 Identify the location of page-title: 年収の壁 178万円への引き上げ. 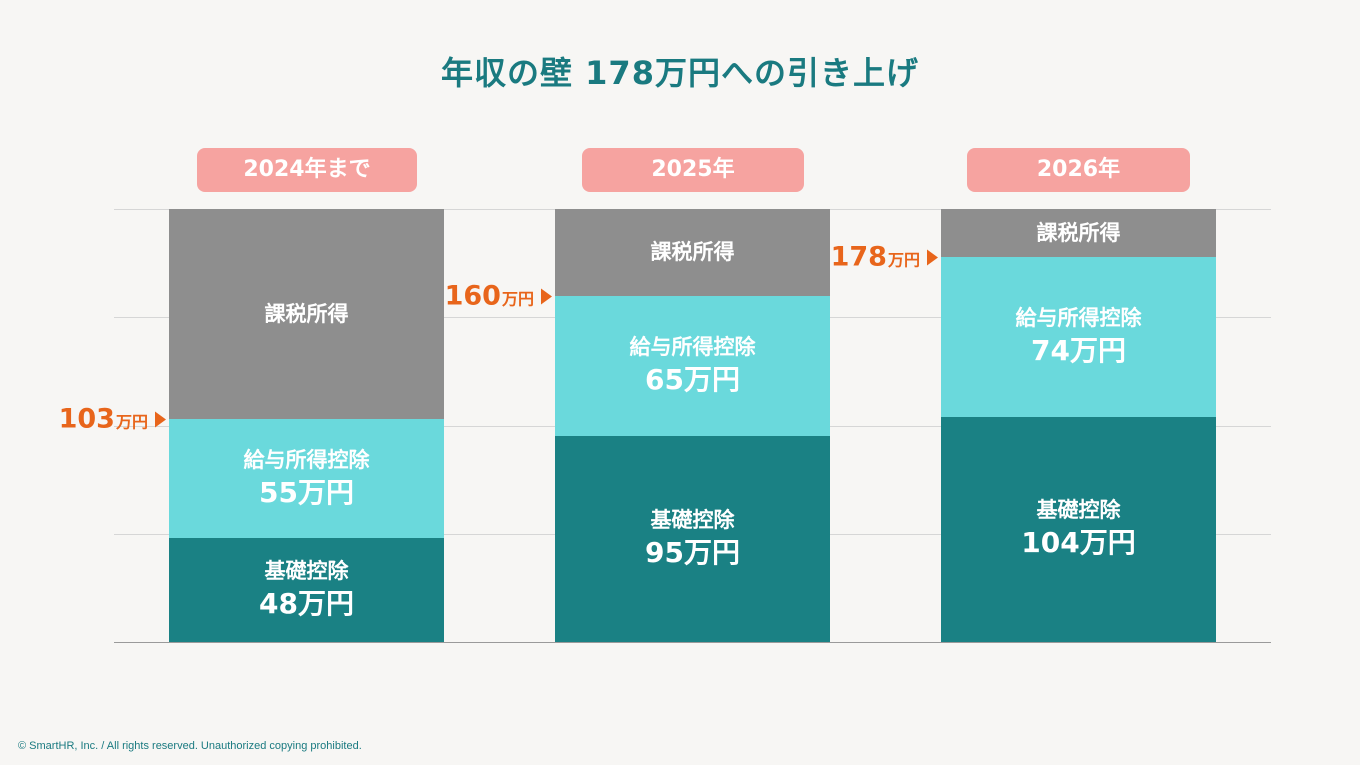
(680, 73).